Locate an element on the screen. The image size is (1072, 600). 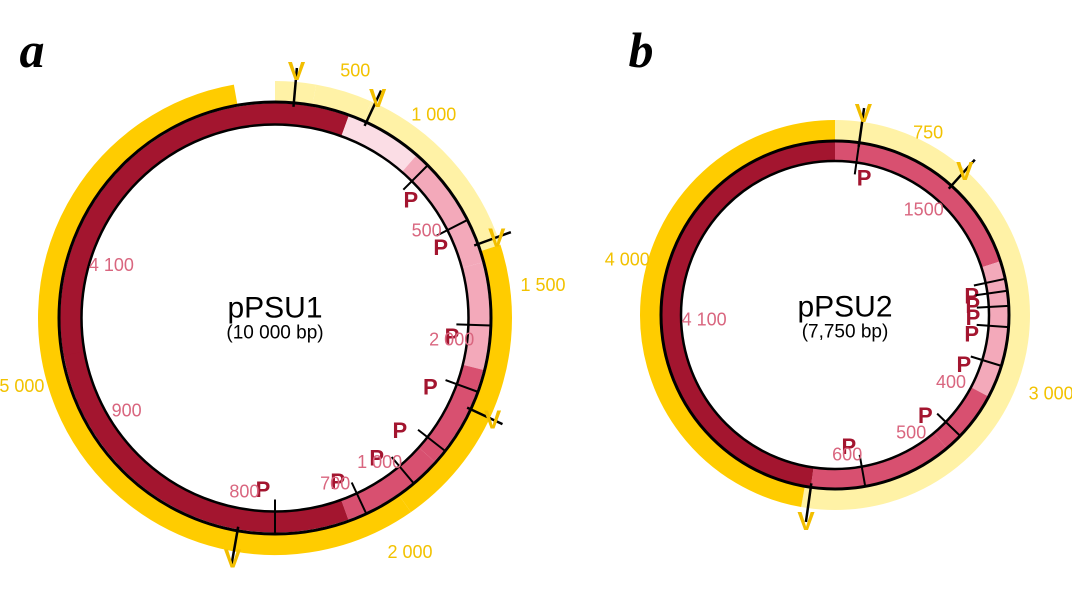
inner-segment-label: 900 is located at coordinates (127, 411).